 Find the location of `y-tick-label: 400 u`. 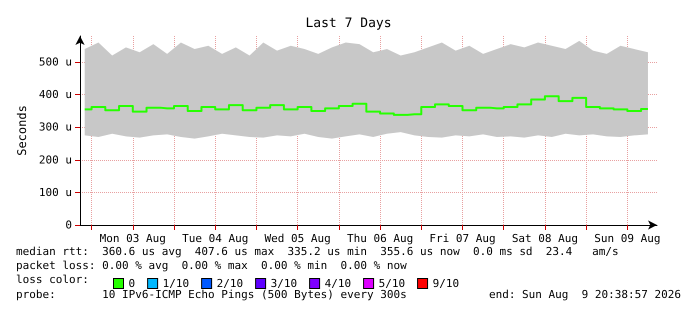

y-tick-label: 400 u is located at coordinates (55, 95).